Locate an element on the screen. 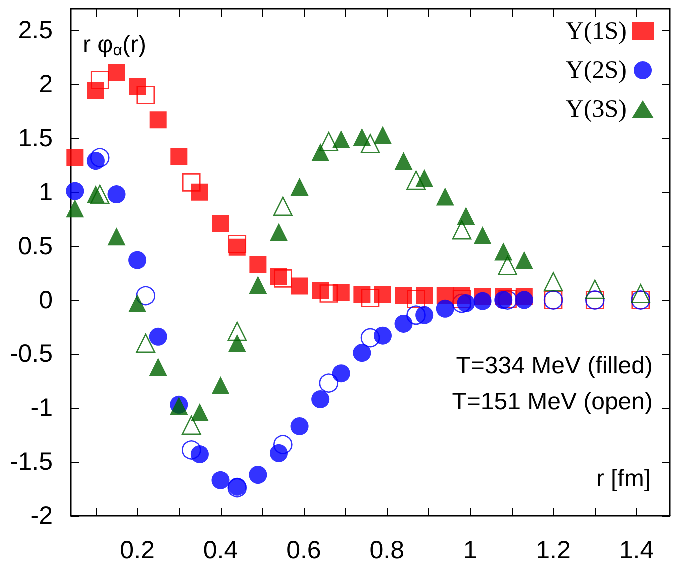 Image resolution: width=673 pixels, height=563 pixels. annotation: T=334 MeV (filled) is located at coordinates (554, 366).